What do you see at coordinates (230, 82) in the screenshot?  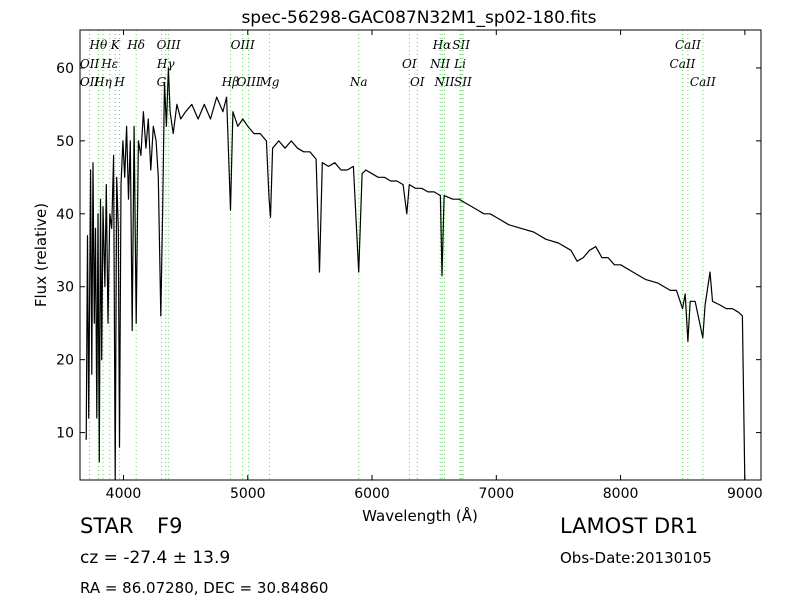 I see `line-mark-label: Hβ` at bounding box center [230, 82].